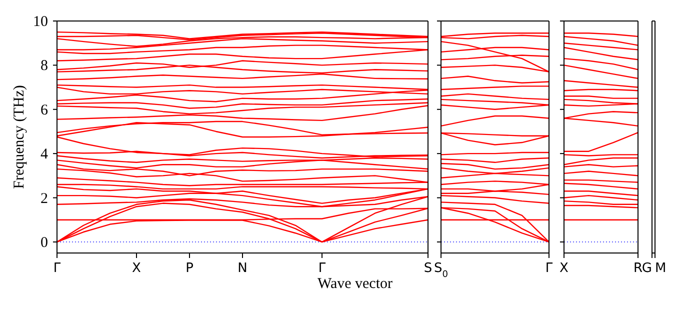 This screenshot has height=310, width=675. What do you see at coordinates (647, 268) in the screenshot?
I see `x-tick-label: G` at bounding box center [647, 268].